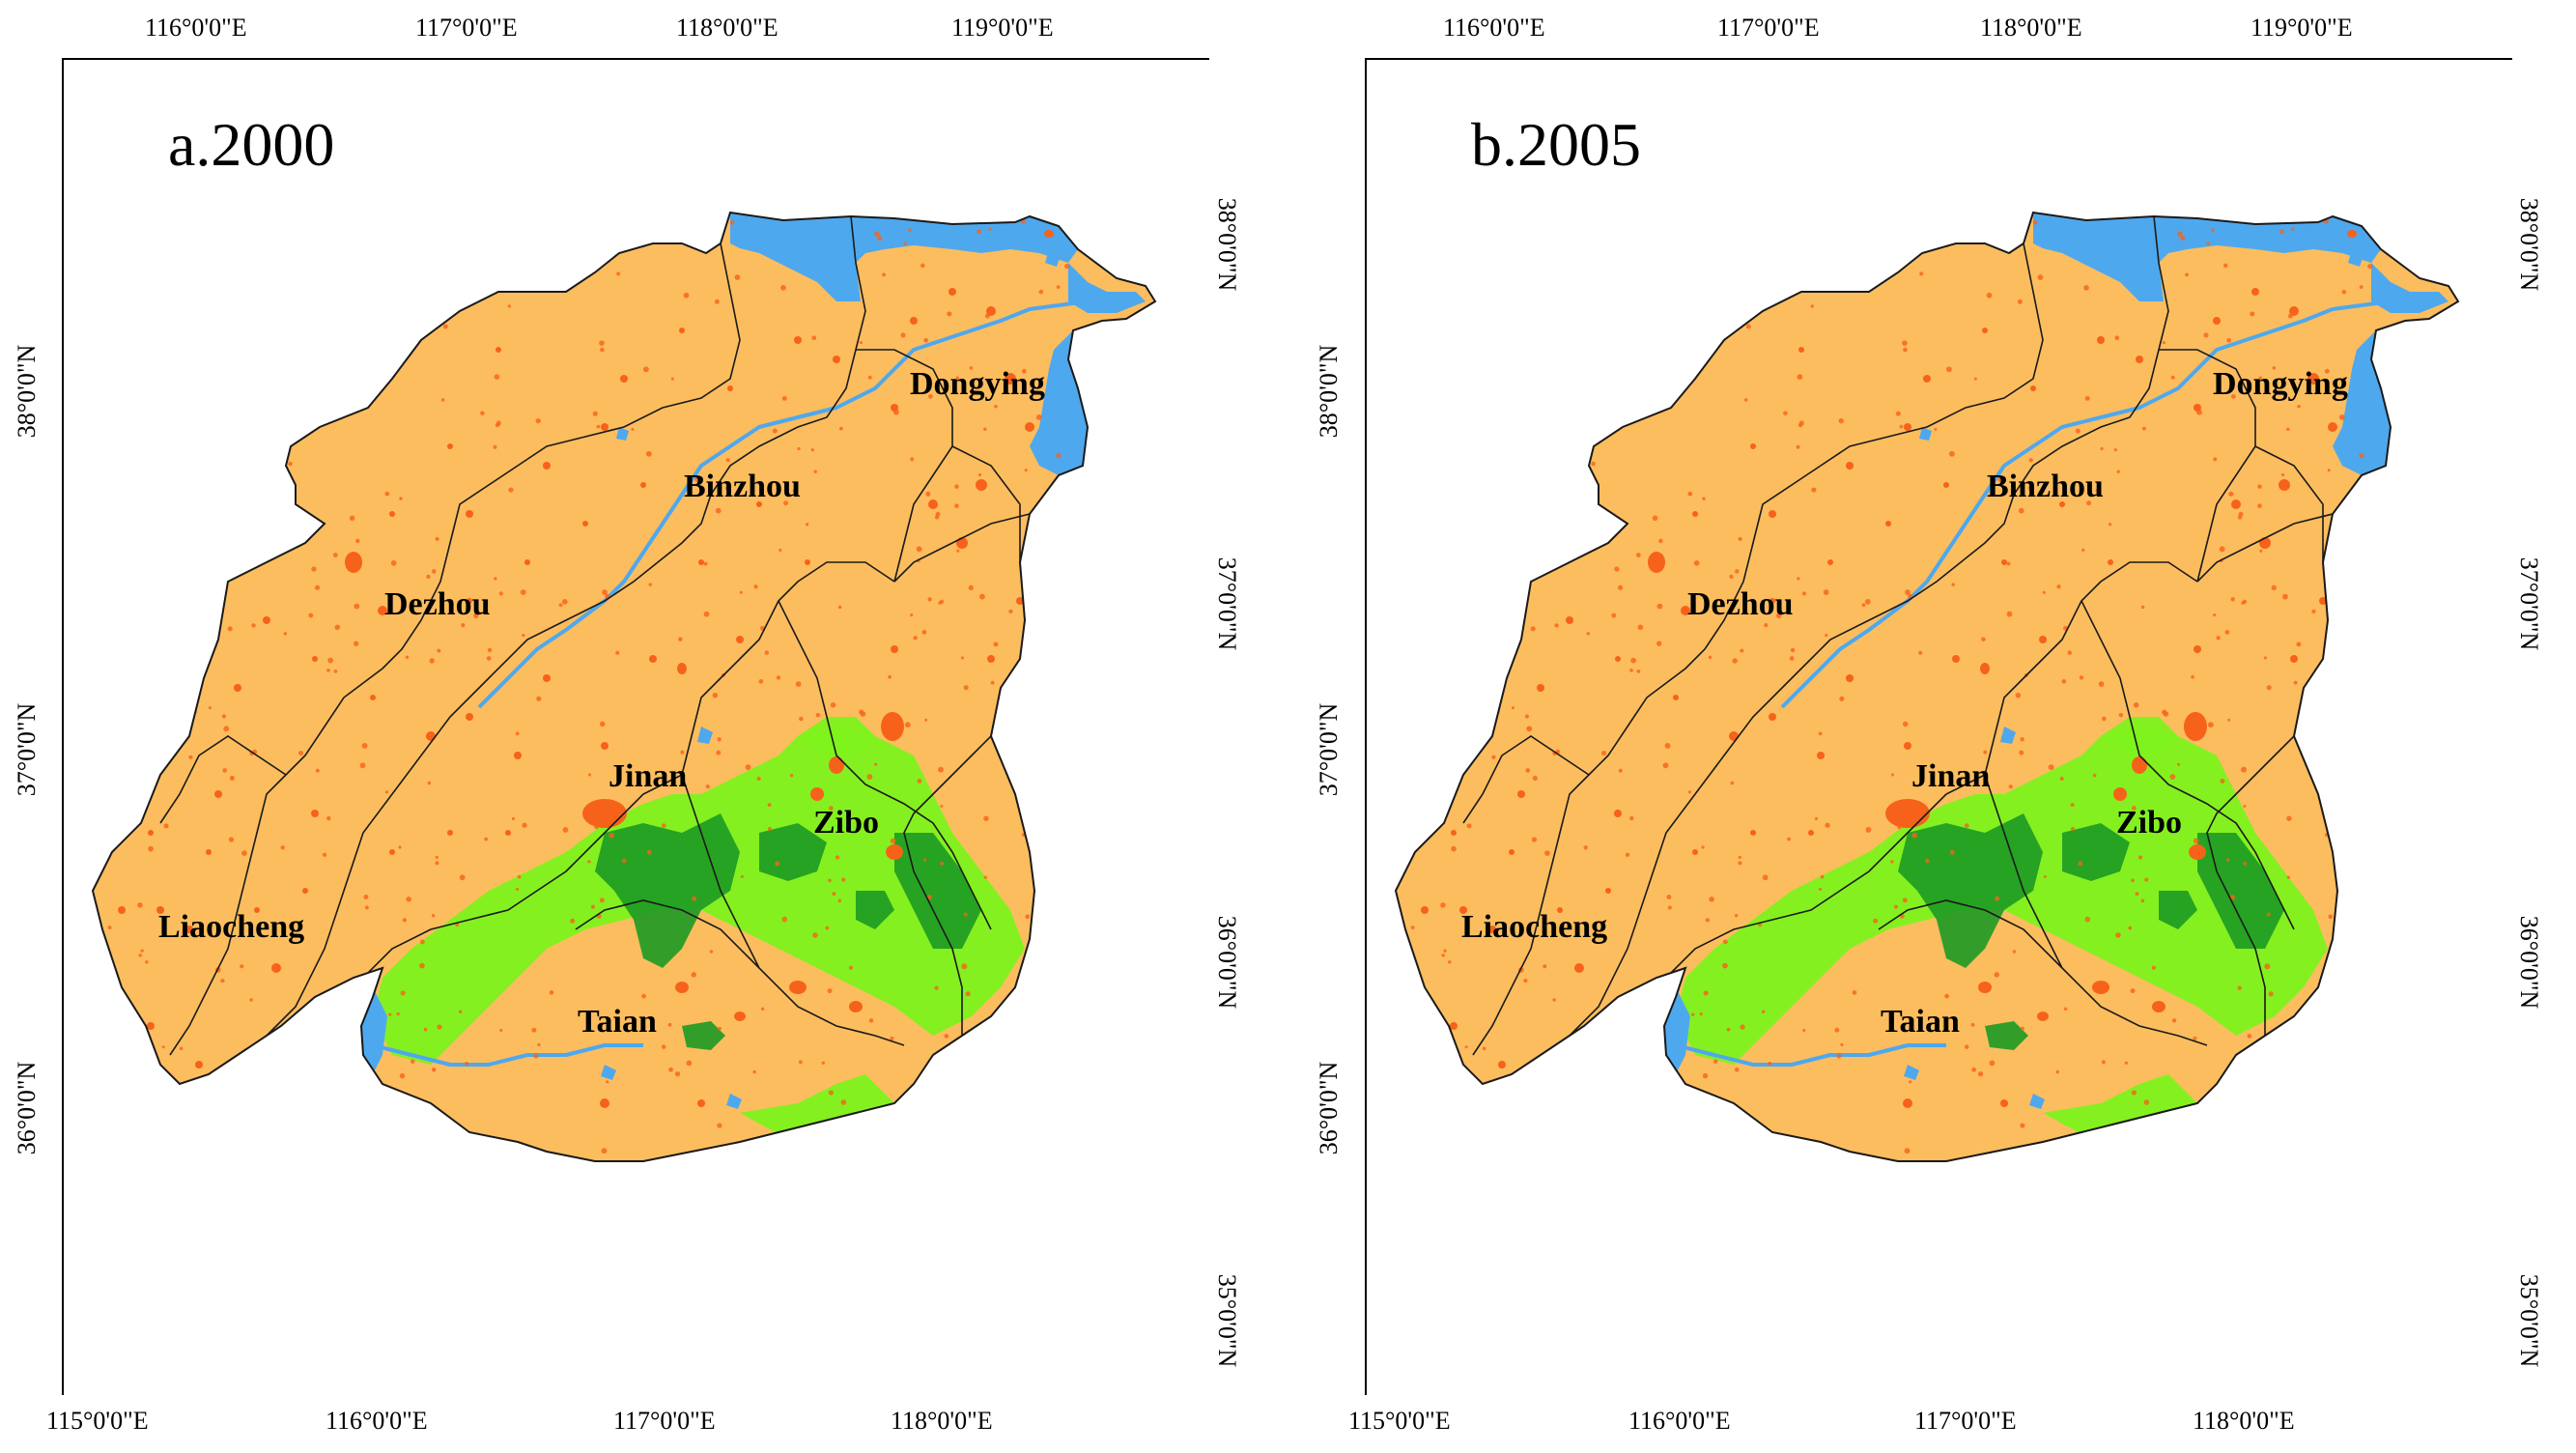 The height and width of the screenshot is (1453, 2576). I want to click on left-lat-label: 38°0'0"N, so click(1329, 391).